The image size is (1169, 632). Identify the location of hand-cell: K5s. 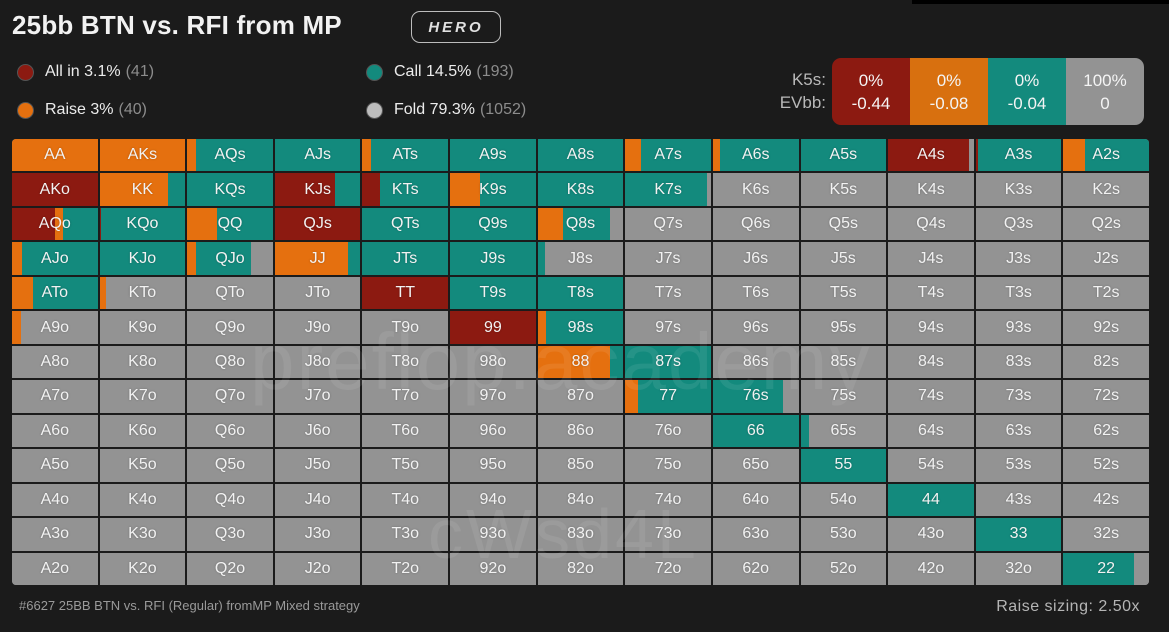
(843, 189).